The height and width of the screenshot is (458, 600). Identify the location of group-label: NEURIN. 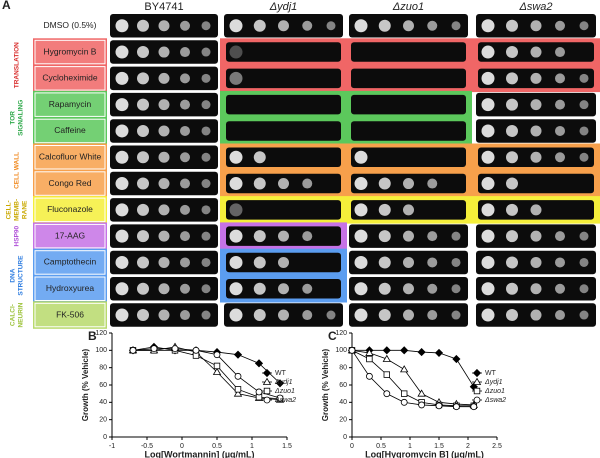
(21, 314).